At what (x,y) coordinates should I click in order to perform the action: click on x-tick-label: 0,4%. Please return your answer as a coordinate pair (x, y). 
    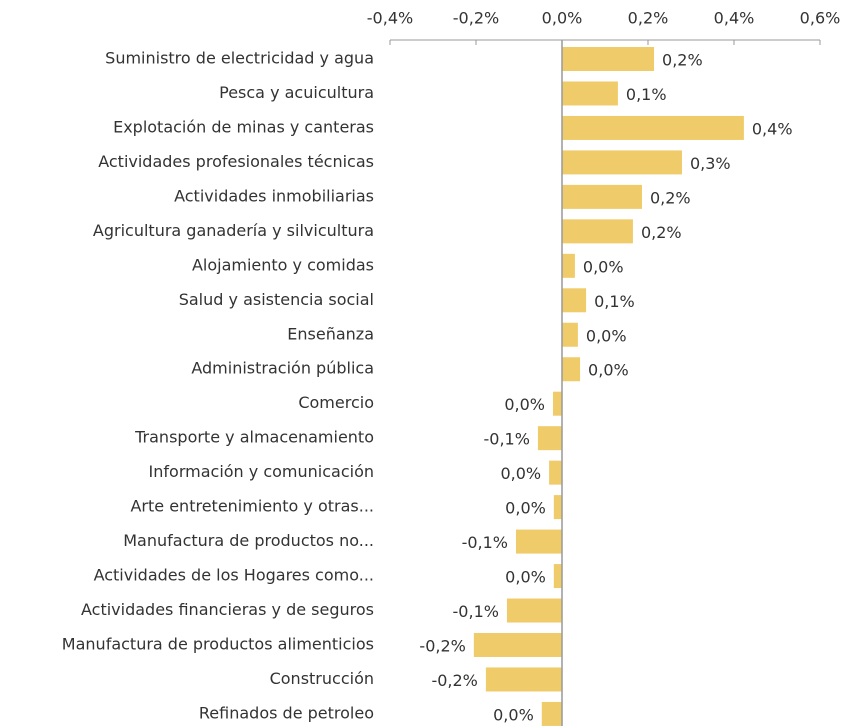
    Looking at the image, I should click on (734, 18).